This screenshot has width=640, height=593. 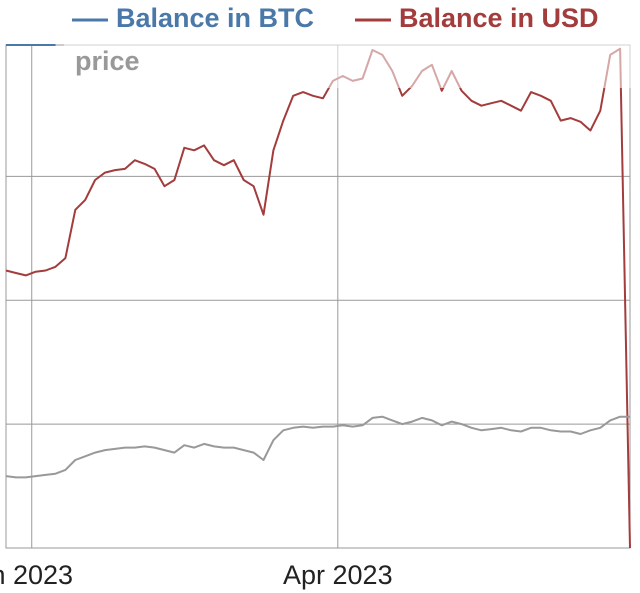 What do you see at coordinates (215, 18) in the screenshot?
I see `legend-label: Balance in BTC` at bounding box center [215, 18].